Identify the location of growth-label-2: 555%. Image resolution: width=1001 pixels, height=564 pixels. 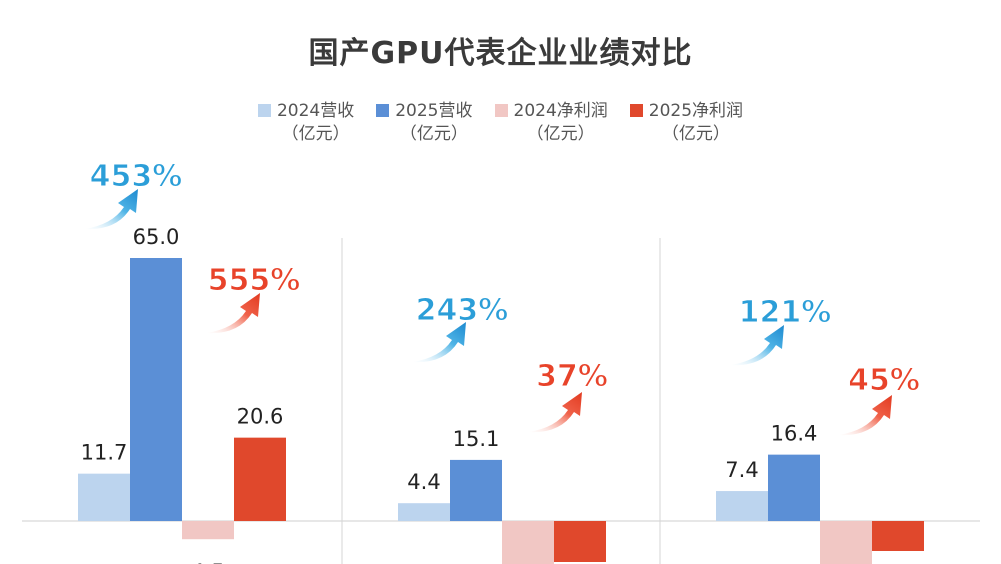
(254, 280).